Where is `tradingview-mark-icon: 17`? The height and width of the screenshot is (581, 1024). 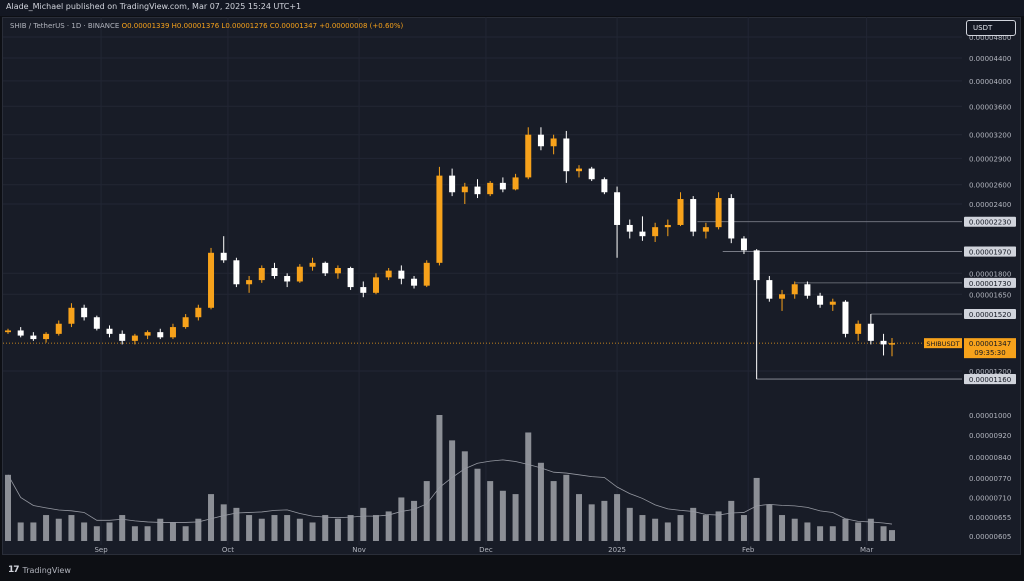
tradingview-mark-icon: 17 is located at coordinates (13, 570).